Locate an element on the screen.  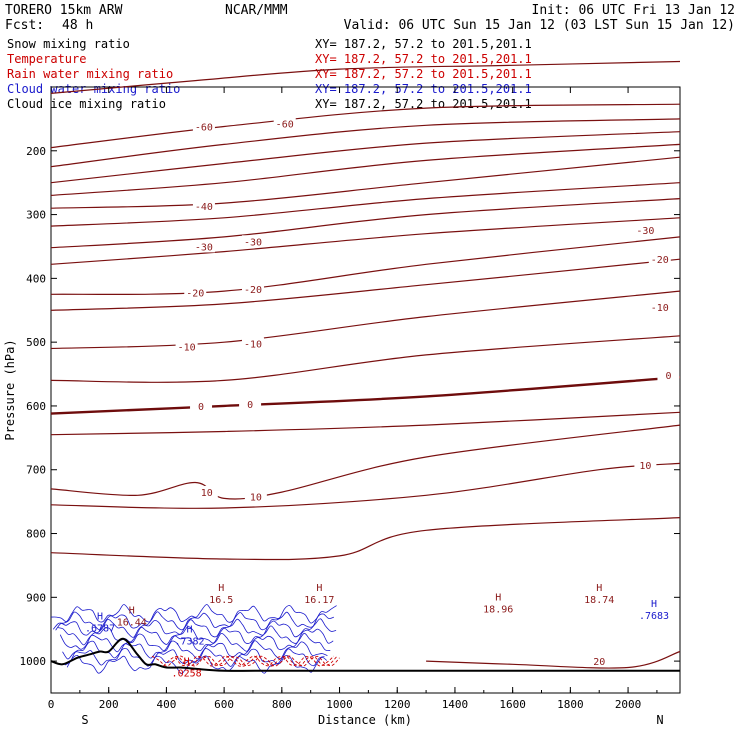
max-marker-value: .0258 is located at coordinates (187, 673).